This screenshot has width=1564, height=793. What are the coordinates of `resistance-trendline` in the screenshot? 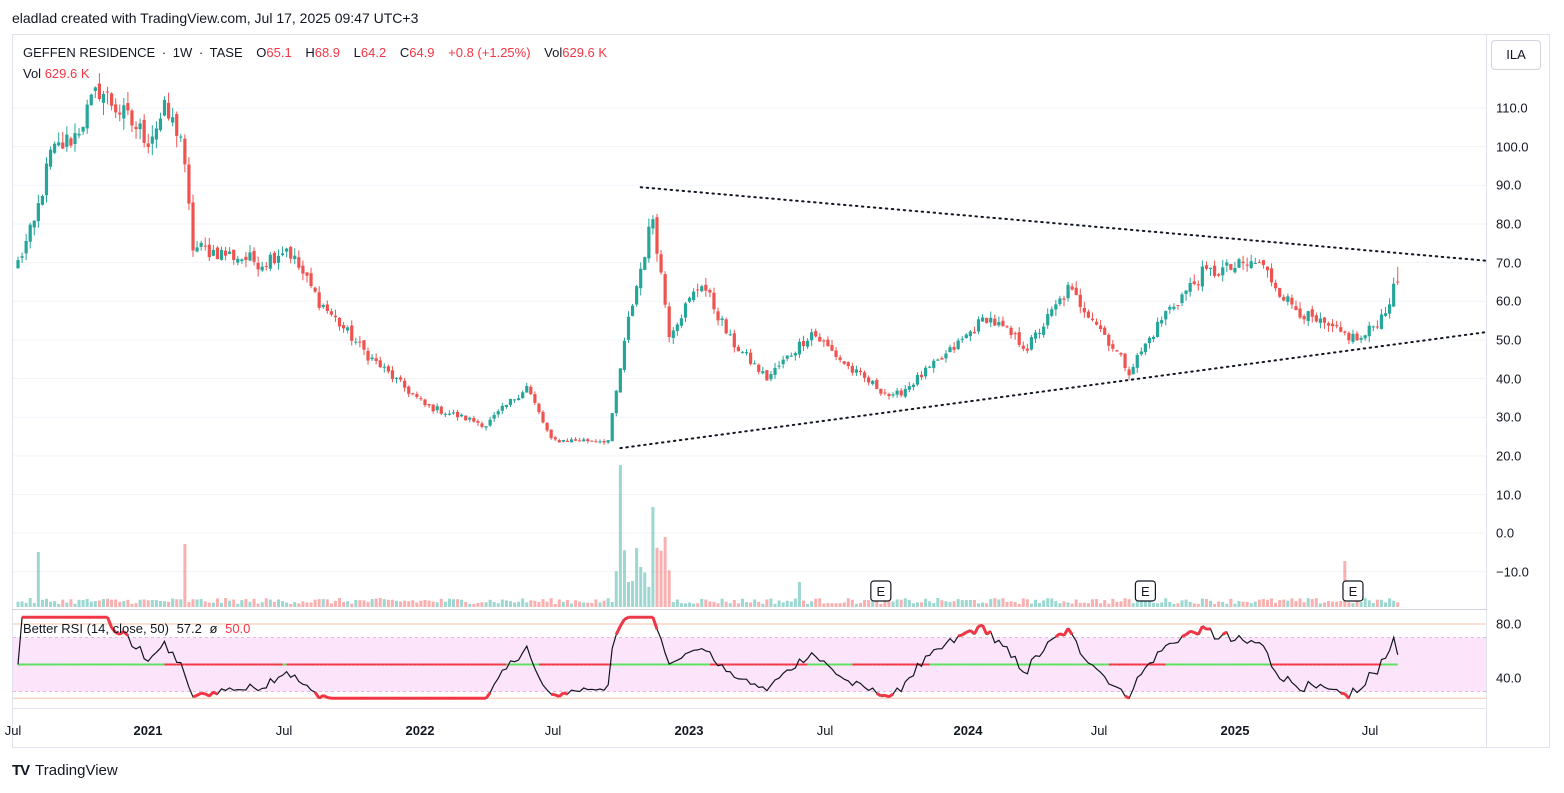 It's located at (1063, 224).